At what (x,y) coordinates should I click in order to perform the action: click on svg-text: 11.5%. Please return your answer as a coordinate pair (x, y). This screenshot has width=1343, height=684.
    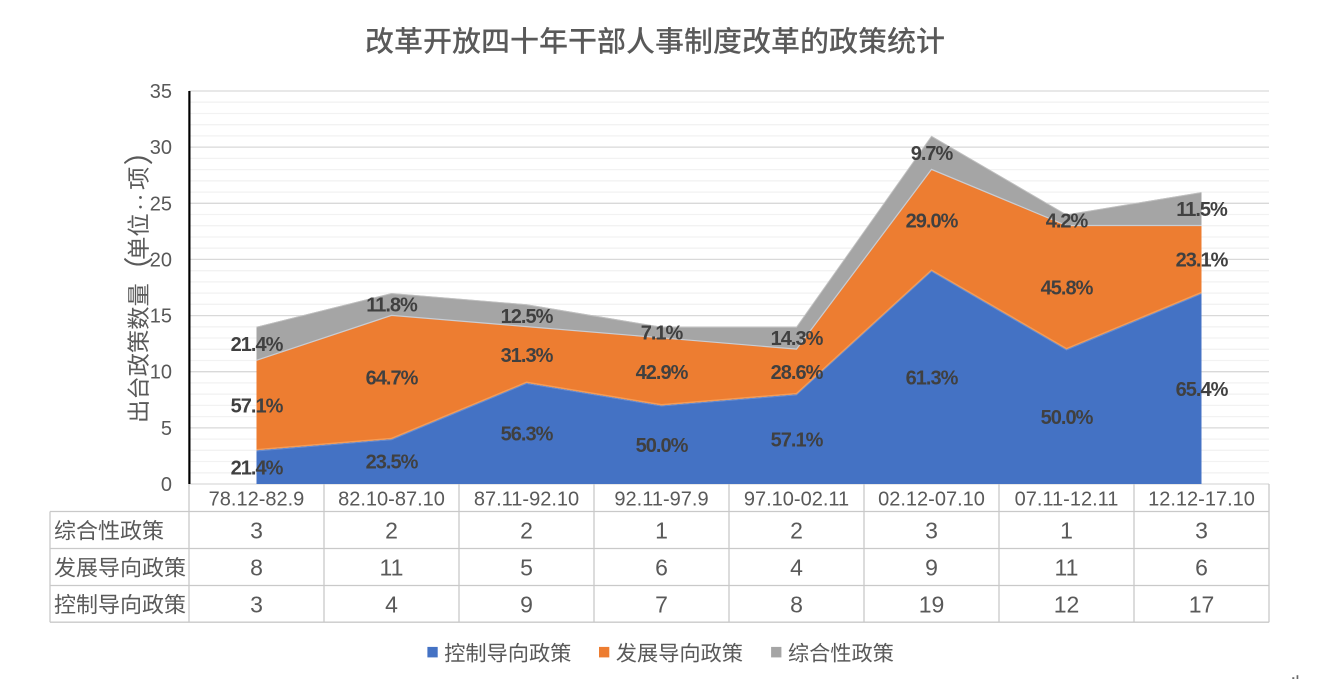
    Looking at the image, I should click on (1202, 210).